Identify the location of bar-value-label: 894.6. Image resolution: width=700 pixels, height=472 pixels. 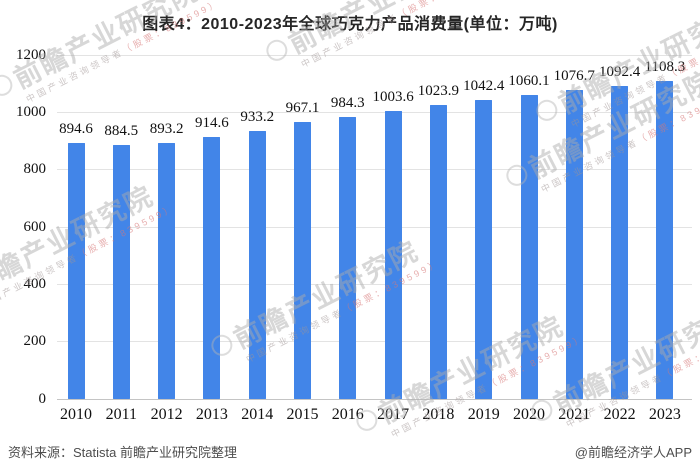
(76, 128).